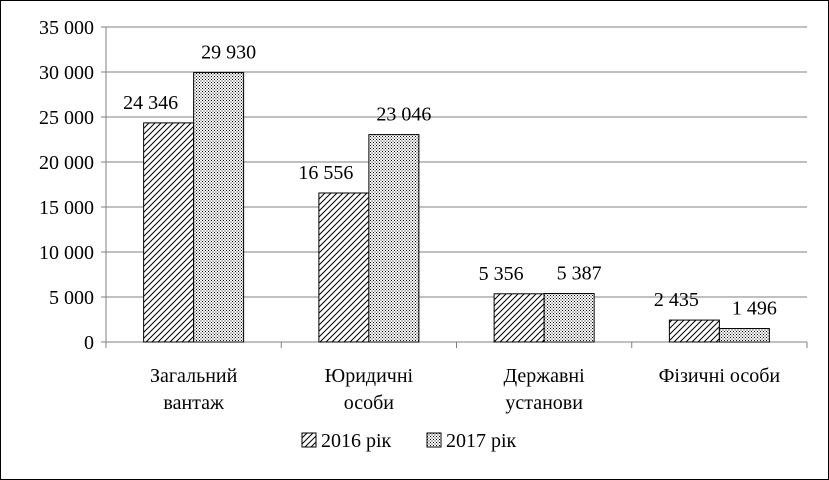 The height and width of the screenshot is (480, 829). What do you see at coordinates (66, 208) in the screenshot?
I see `y-tick-label: 15 000` at bounding box center [66, 208].